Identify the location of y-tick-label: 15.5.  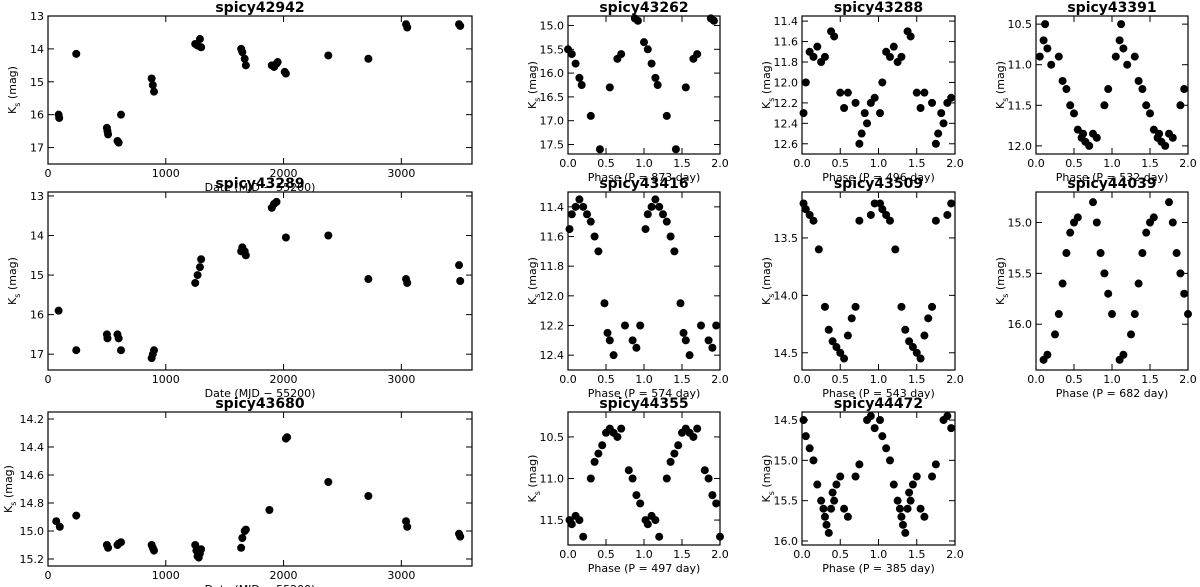
(786, 501).